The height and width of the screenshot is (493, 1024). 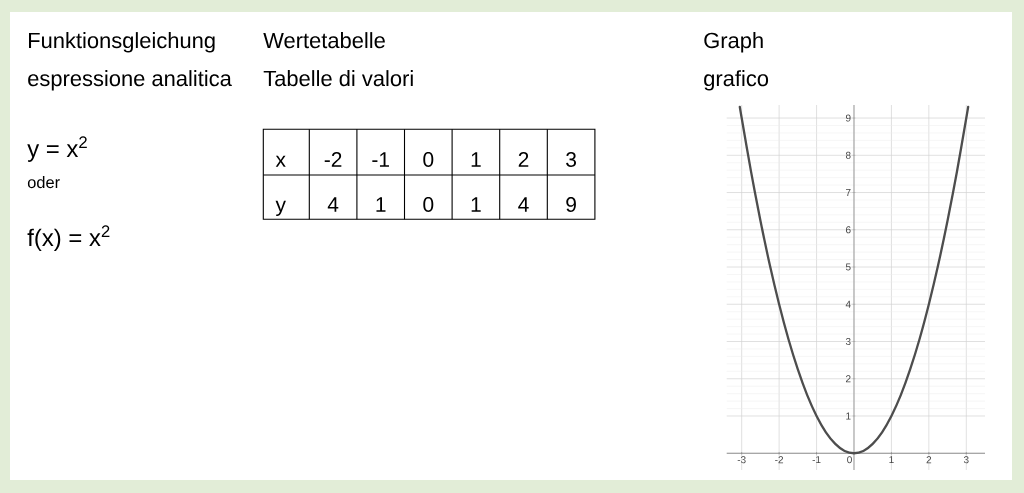 What do you see at coordinates (476, 204) in the screenshot?
I see `category-label: 1` at bounding box center [476, 204].